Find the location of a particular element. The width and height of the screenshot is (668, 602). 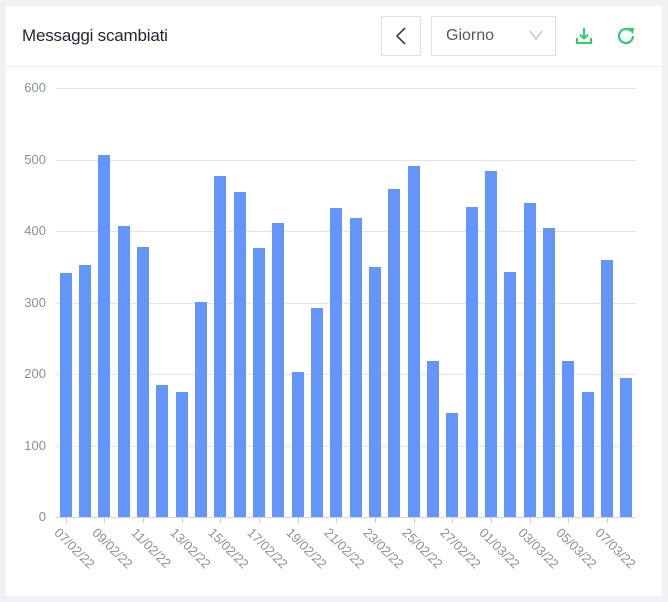

x-axis-label: 11/02/22 is located at coordinates (151, 548).